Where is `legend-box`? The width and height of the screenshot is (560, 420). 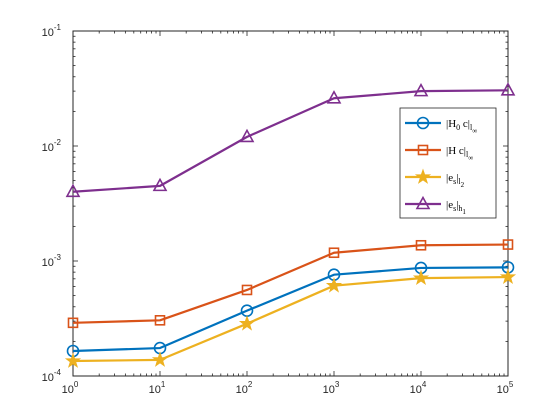
legend-box is located at coordinates (448, 163).